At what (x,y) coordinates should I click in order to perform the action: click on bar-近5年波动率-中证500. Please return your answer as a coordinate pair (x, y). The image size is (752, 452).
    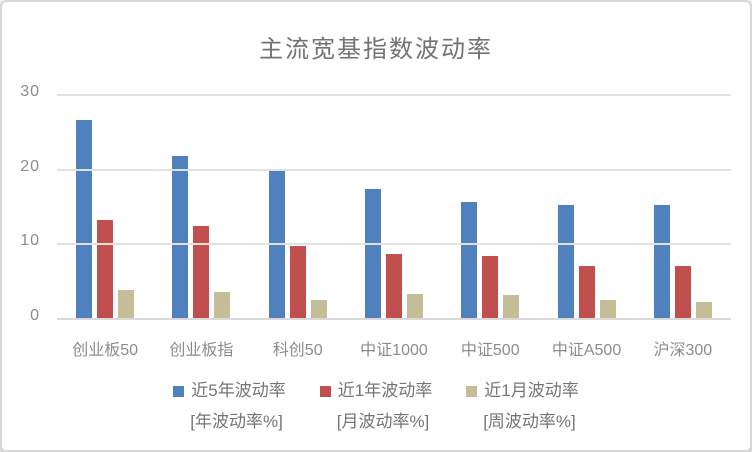
    Looking at the image, I should click on (469, 260).